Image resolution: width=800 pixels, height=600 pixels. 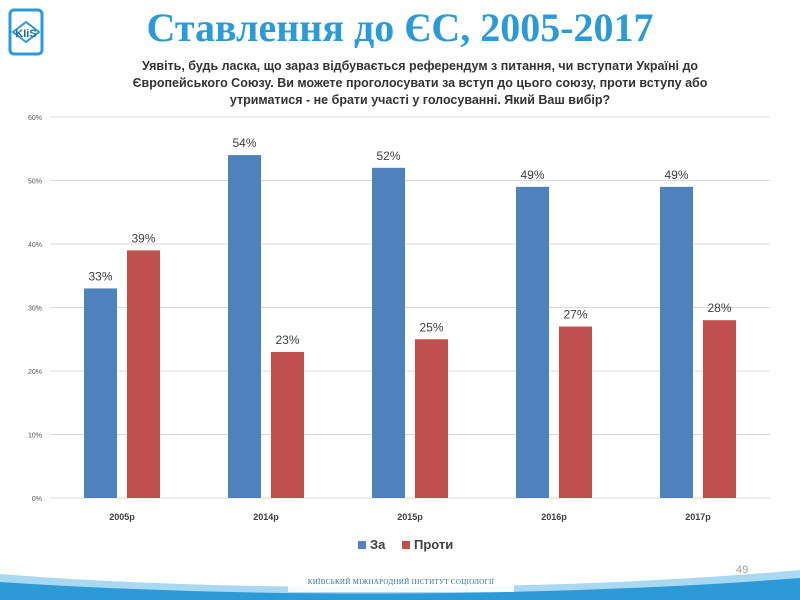 What do you see at coordinates (35, 118) in the screenshot?
I see `y-tick-label: 60%` at bounding box center [35, 118].